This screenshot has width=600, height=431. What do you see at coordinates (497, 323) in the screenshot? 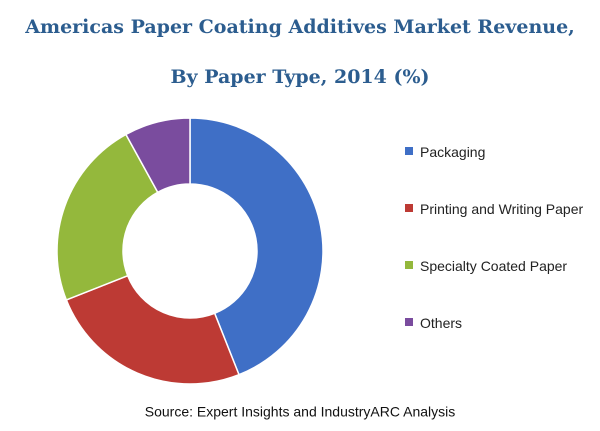
I see `legend-item: Others` at bounding box center [497, 323].